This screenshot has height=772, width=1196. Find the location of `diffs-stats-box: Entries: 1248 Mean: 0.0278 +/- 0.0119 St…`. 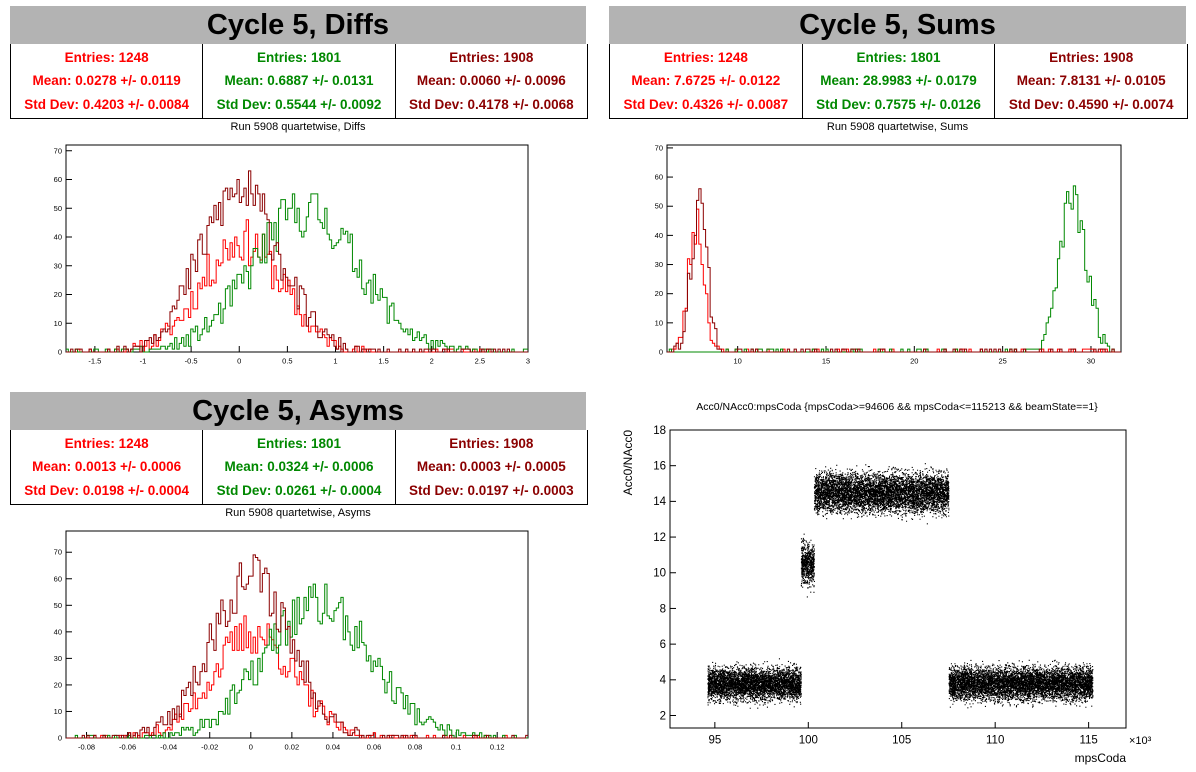

diffs-stats-box: Entries: 1248 Mean: 0.0278 +/- 0.0119 St… is located at coordinates (299, 81).